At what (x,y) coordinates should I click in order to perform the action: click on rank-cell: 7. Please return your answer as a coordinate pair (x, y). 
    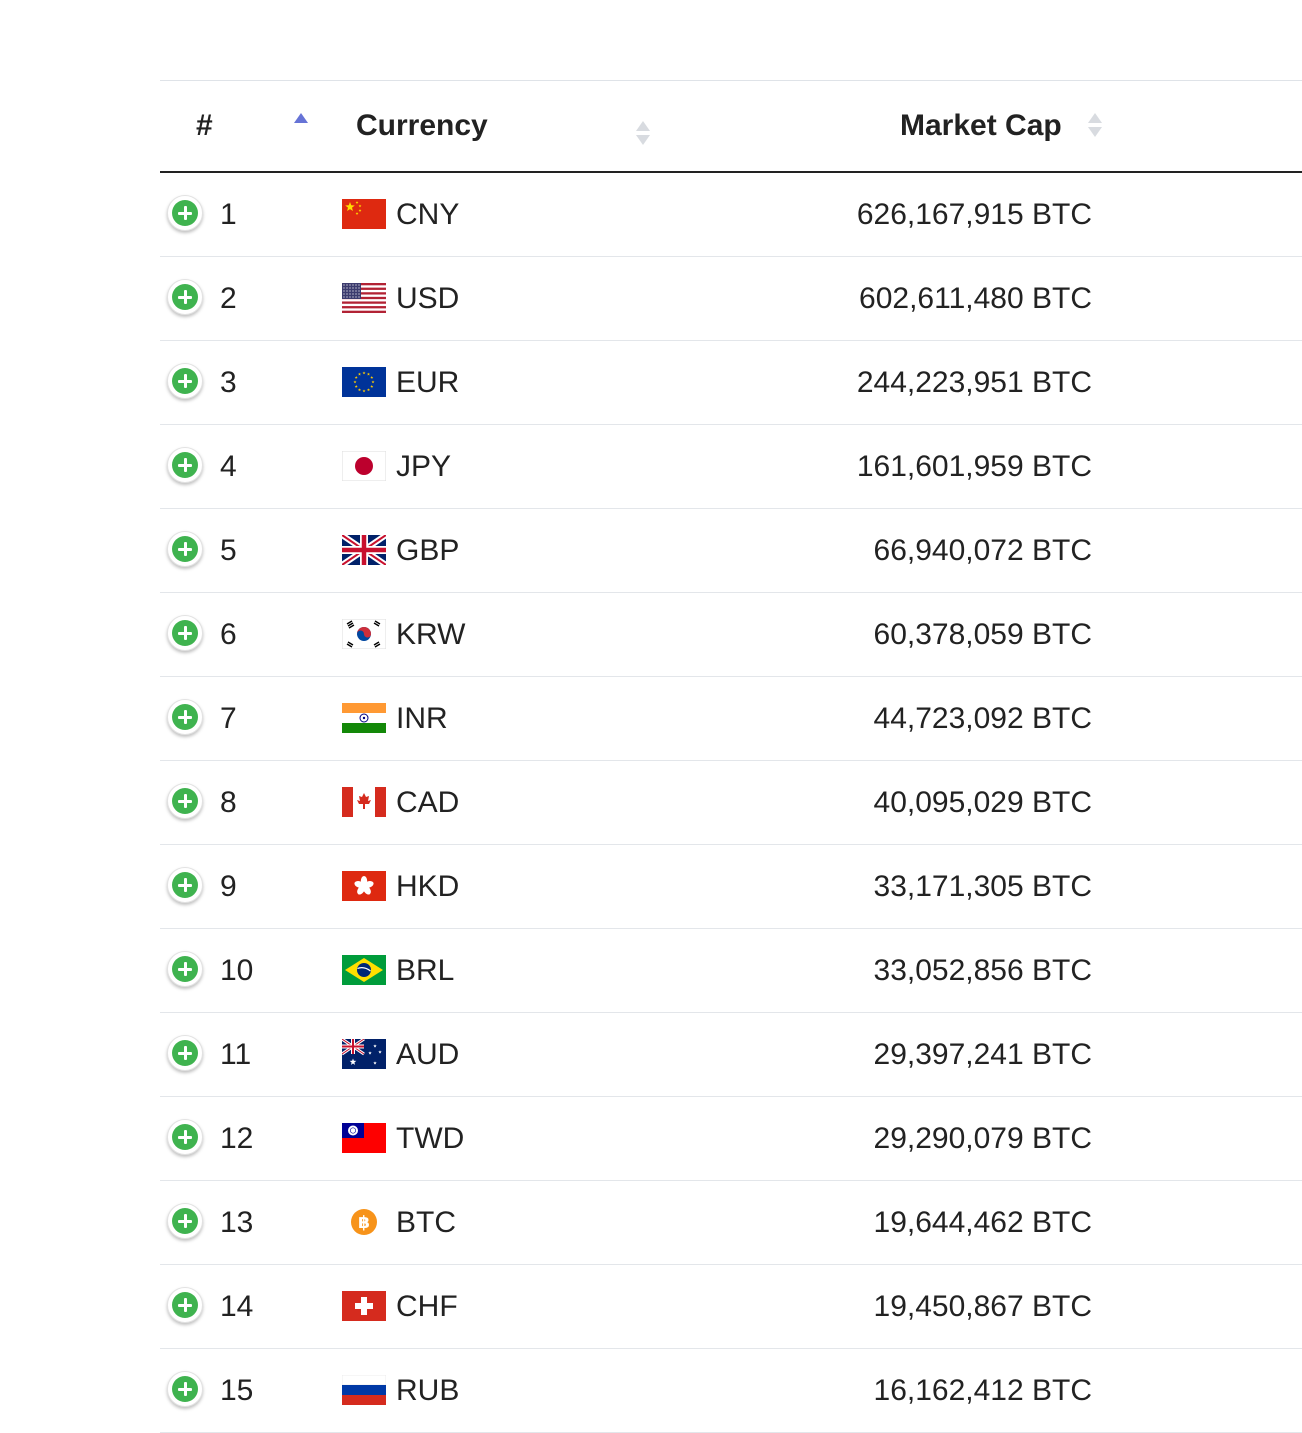
    Looking at the image, I should click on (228, 718).